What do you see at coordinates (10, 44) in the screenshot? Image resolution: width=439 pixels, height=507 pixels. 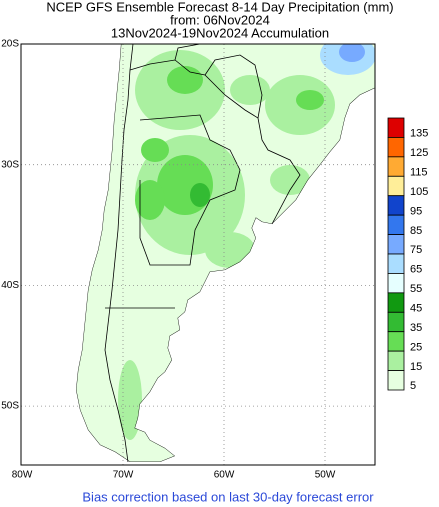 I see `lat-label: 20S` at bounding box center [10, 44].